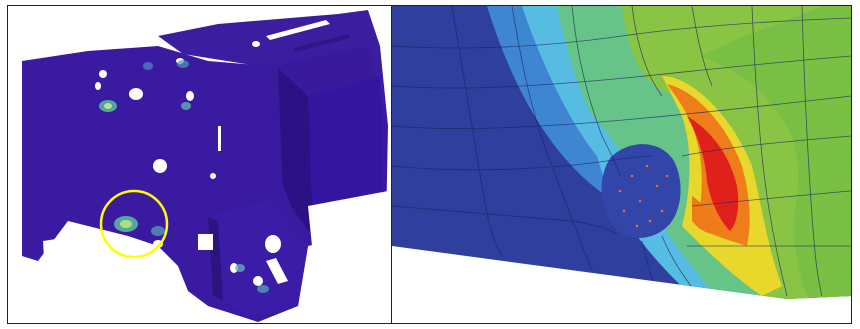 The width and height of the screenshot is (860, 329). I want to click on model-lower-box, so click(258, 258).